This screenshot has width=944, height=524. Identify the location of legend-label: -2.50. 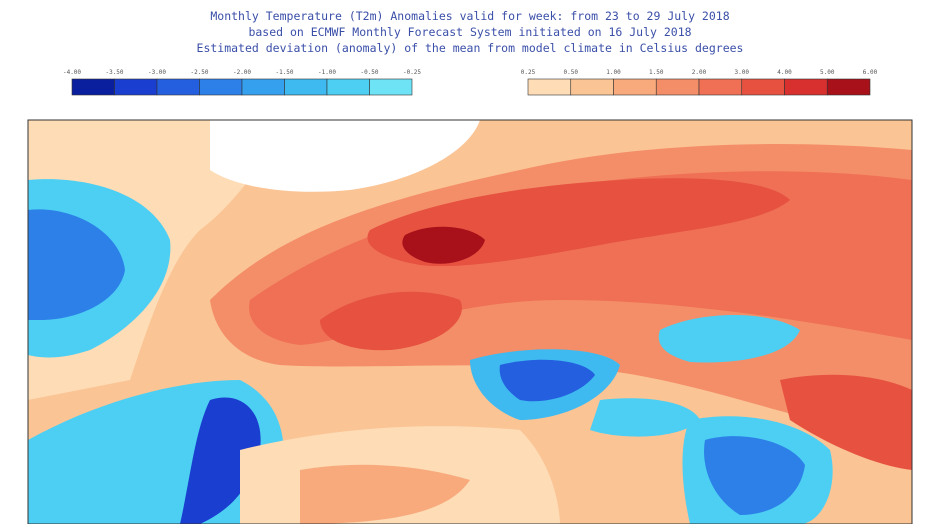
(199, 72).